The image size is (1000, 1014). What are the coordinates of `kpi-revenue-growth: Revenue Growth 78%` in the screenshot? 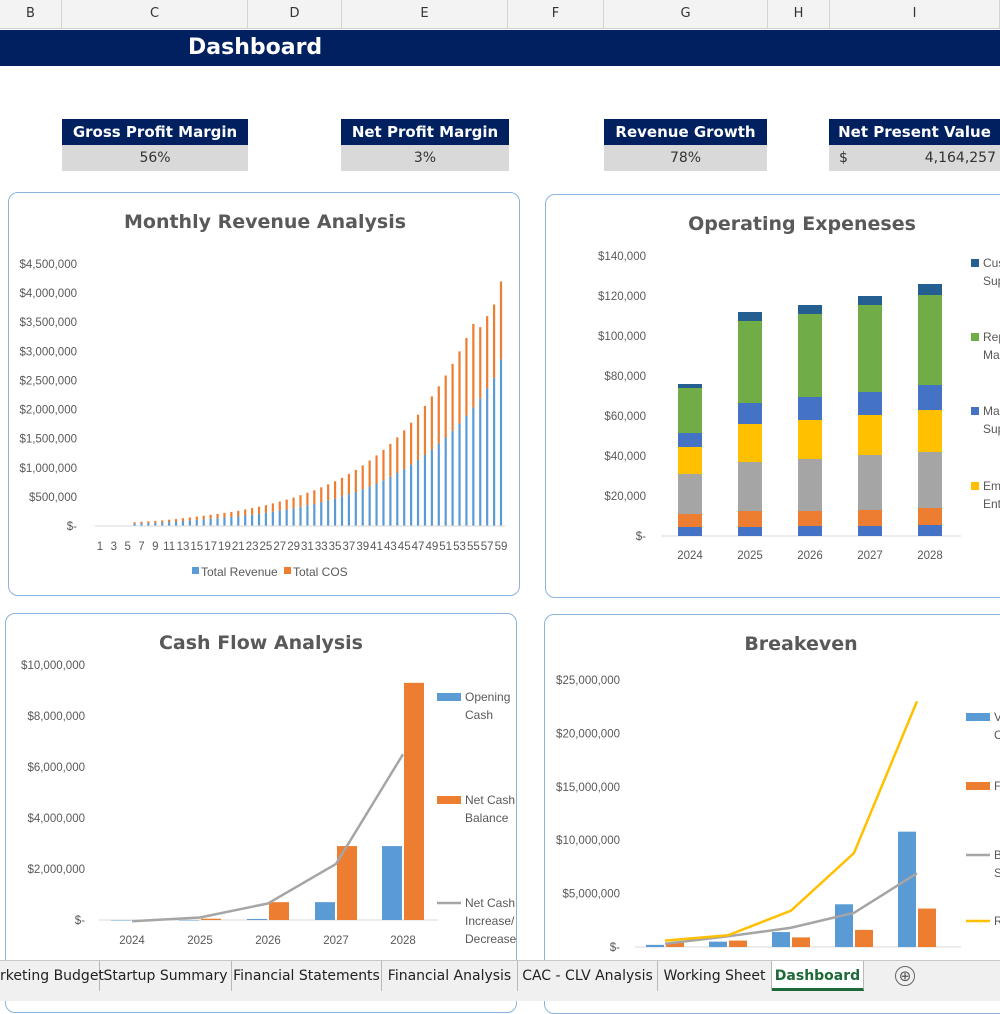 It's located at (685, 145).